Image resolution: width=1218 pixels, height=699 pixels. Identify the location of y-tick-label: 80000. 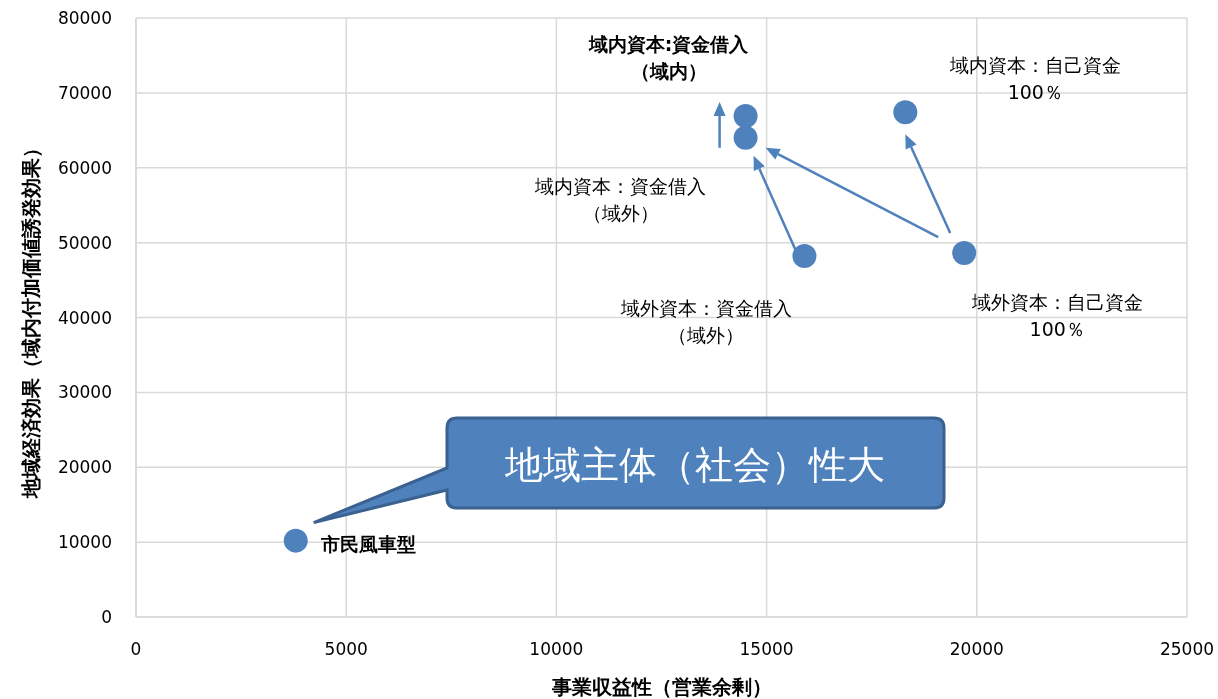
(84, 18).